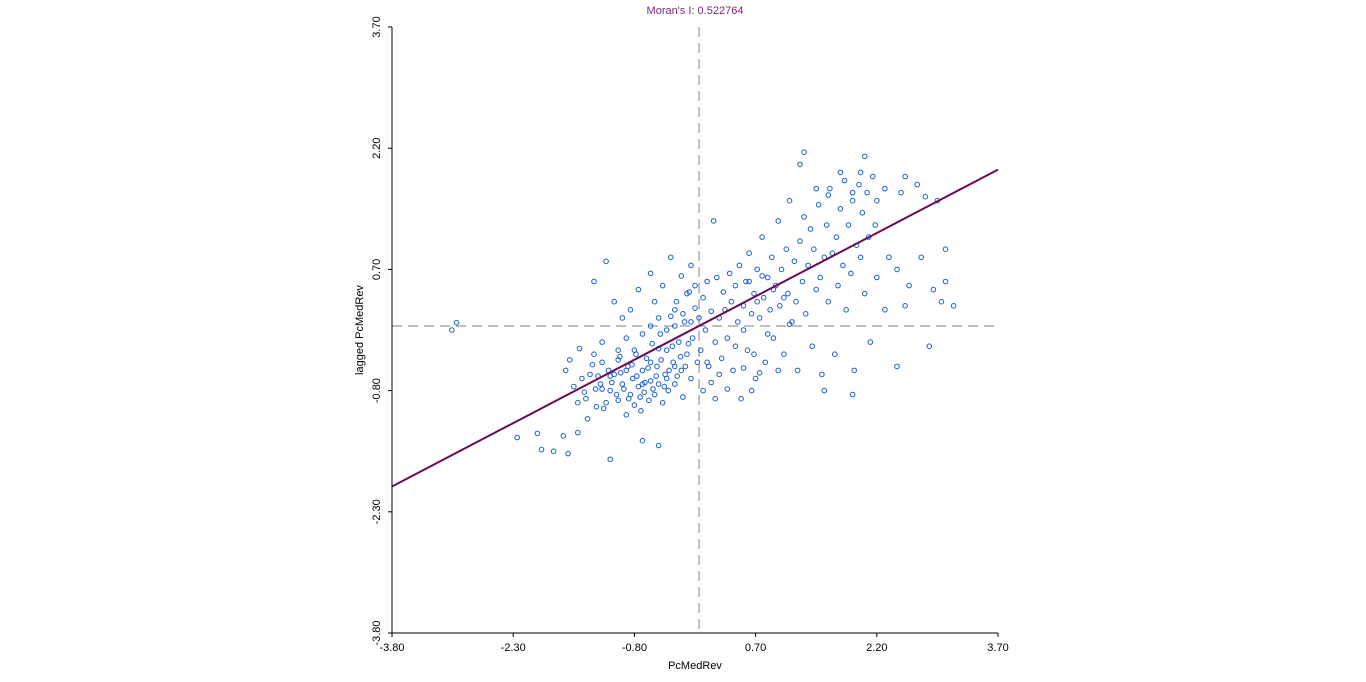 This screenshot has width=1366, height=682. I want to click on y-tick-label: -3.80, so click(377, 632).